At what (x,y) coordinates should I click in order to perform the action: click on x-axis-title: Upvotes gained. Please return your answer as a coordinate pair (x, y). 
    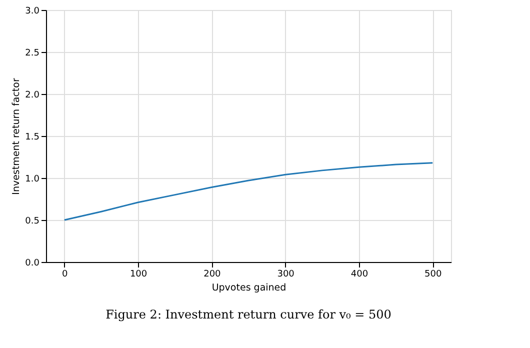
    Looking at the image, I should click on (249, 288).